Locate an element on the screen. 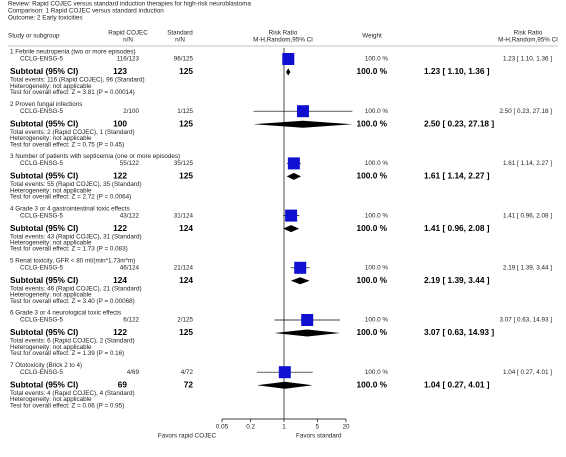 Image resolution: width=566 pixels, height=457 pixels. study-exp: 46/124 is located at coordinates (130, 267).